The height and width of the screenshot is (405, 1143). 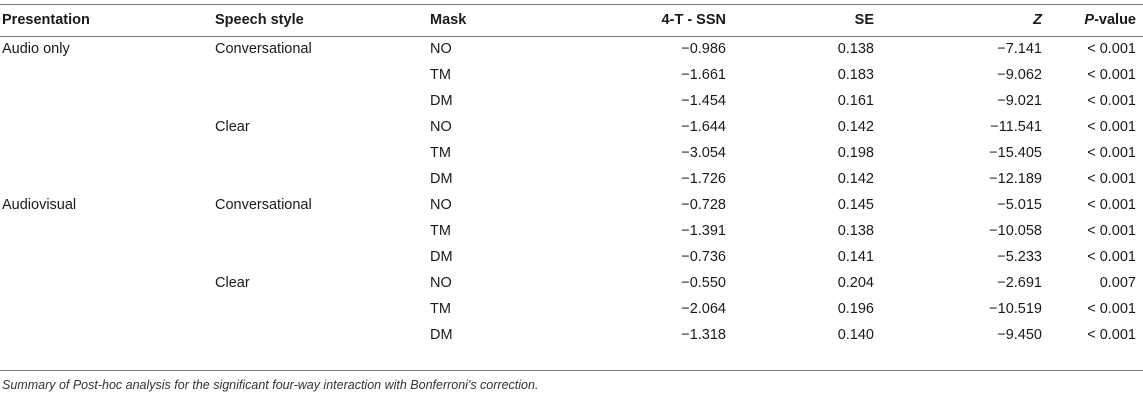 I want to click on table-row: DM −1.454 0.161 −9.021 < 0.001, so click(x=571, y=101).